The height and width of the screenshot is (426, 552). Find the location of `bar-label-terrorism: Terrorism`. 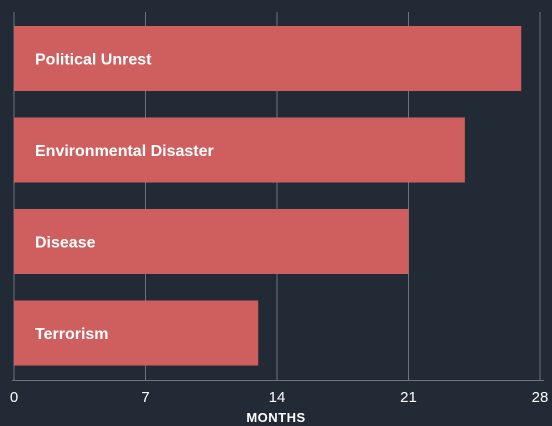

bar-label-terrorism: Terrorism is located at coordinates (72, 334).